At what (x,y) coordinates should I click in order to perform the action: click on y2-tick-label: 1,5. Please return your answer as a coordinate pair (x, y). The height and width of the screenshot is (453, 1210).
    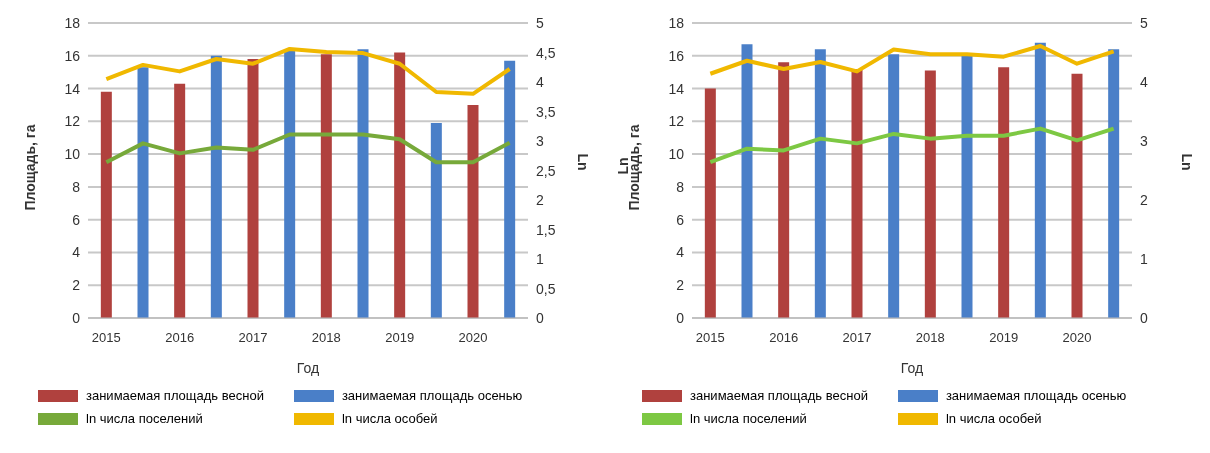
    Looking at the image, I should click on (546, 229).